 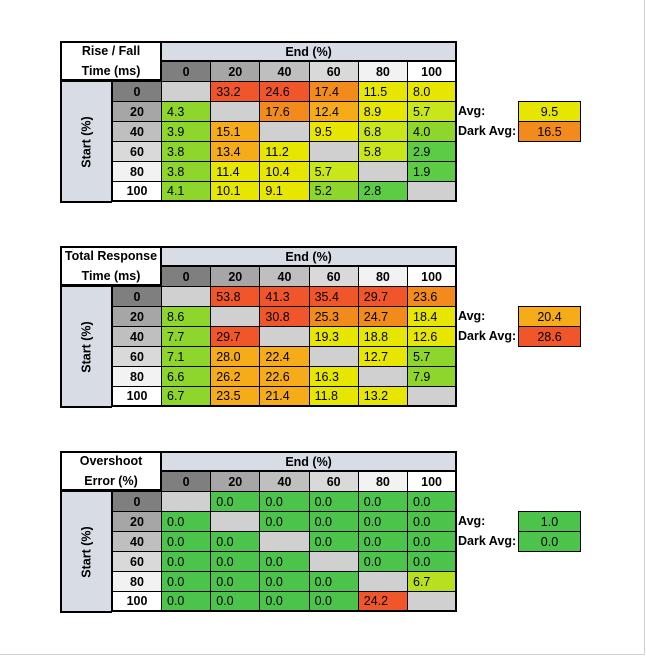 What do you see at coordinates (432, 71) in the screenshot?
I see `column-header: 100` at bounding box center [432, 71].